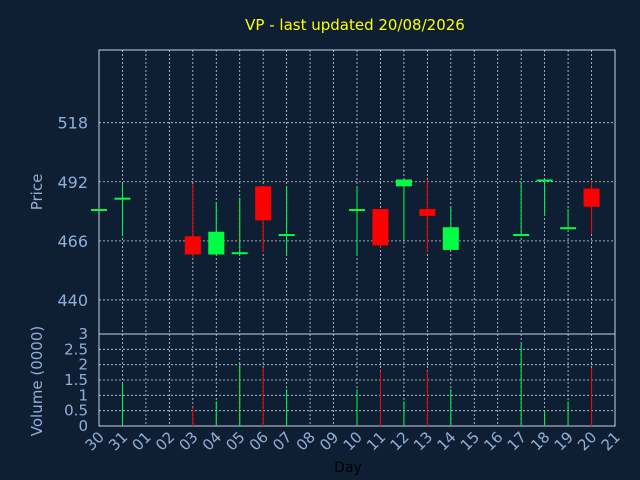 The height and width of the screenshot is (480, 640). Describe the element at coordinates (446, 441) in the screenshot. I see `x-tick-label: 14` at that location.